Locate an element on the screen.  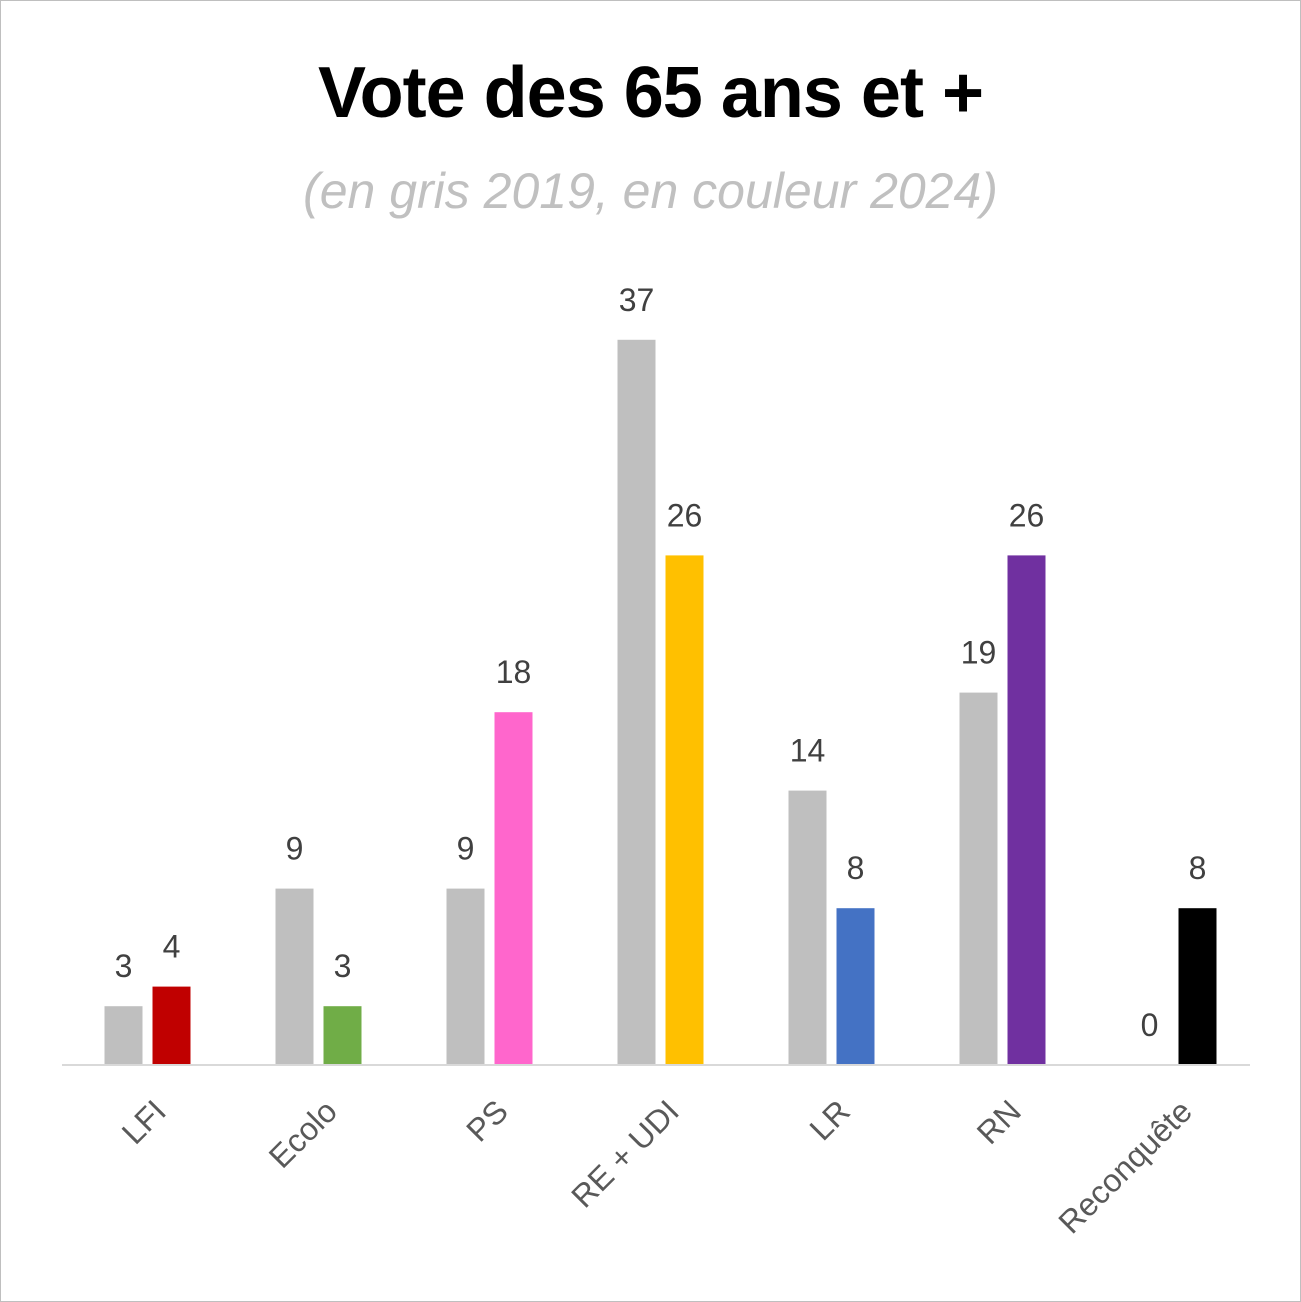
data-label-rn-2024: 26 is located at coordinates (1027, 515).